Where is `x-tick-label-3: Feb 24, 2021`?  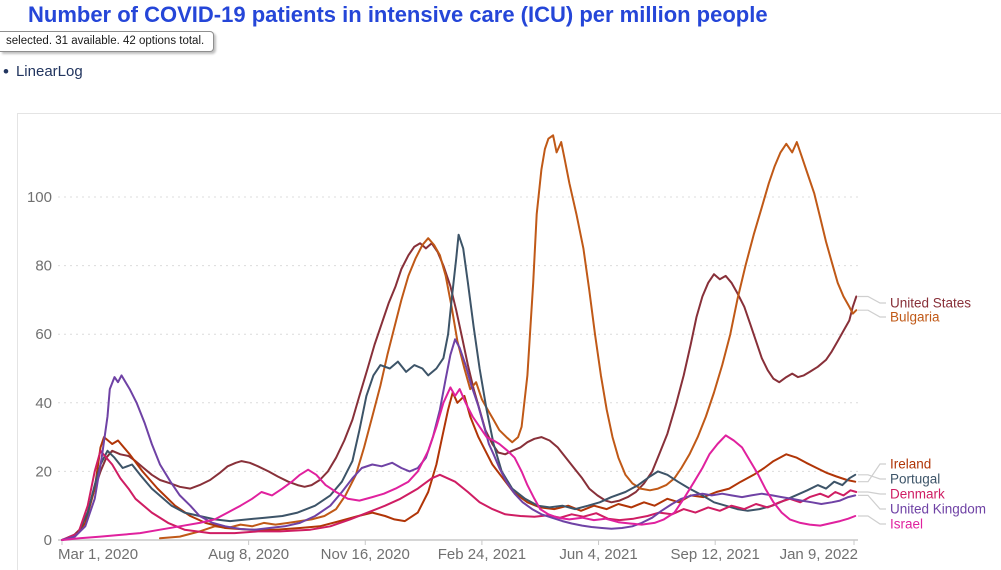 x-tick-label-3: Feb 24, 2021 is located at coordinates (482, 554).